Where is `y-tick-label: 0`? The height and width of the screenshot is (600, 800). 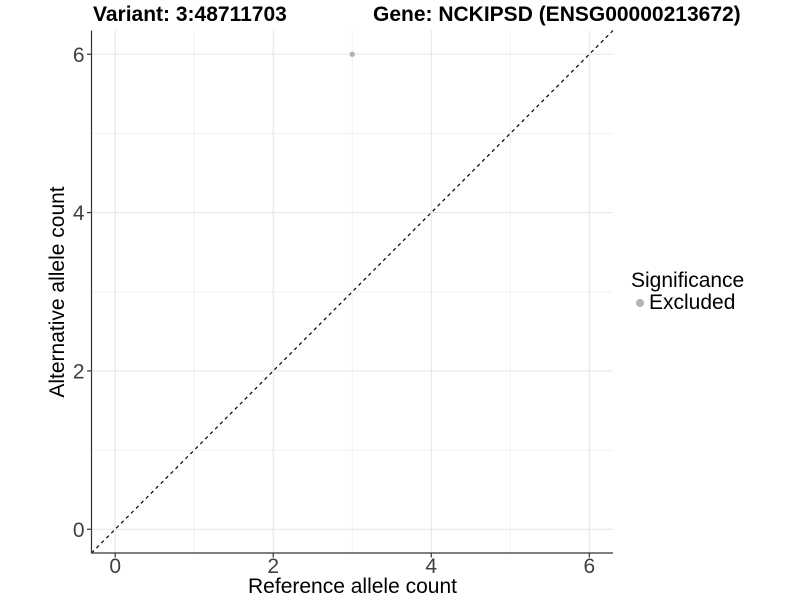 y-tick-label: 0 is located at coordinates (79, 530).